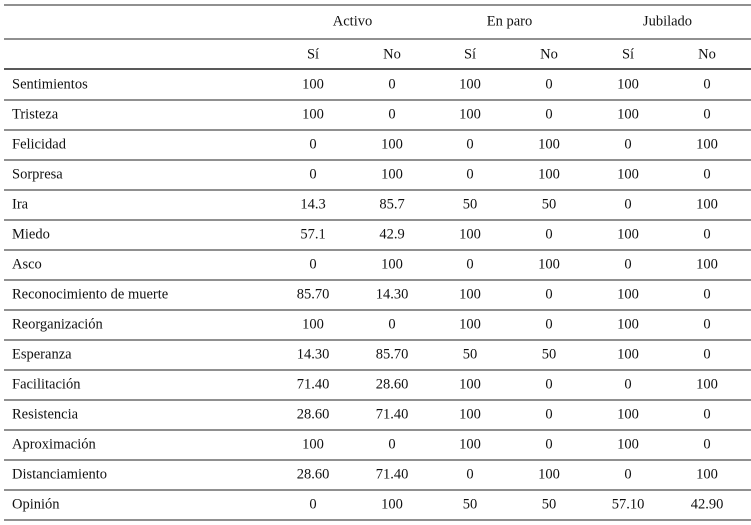  What do you see at coordinates (36, 504) in the screenshot?
I see `row-label: Opinión` at bounding box center [36, 504].